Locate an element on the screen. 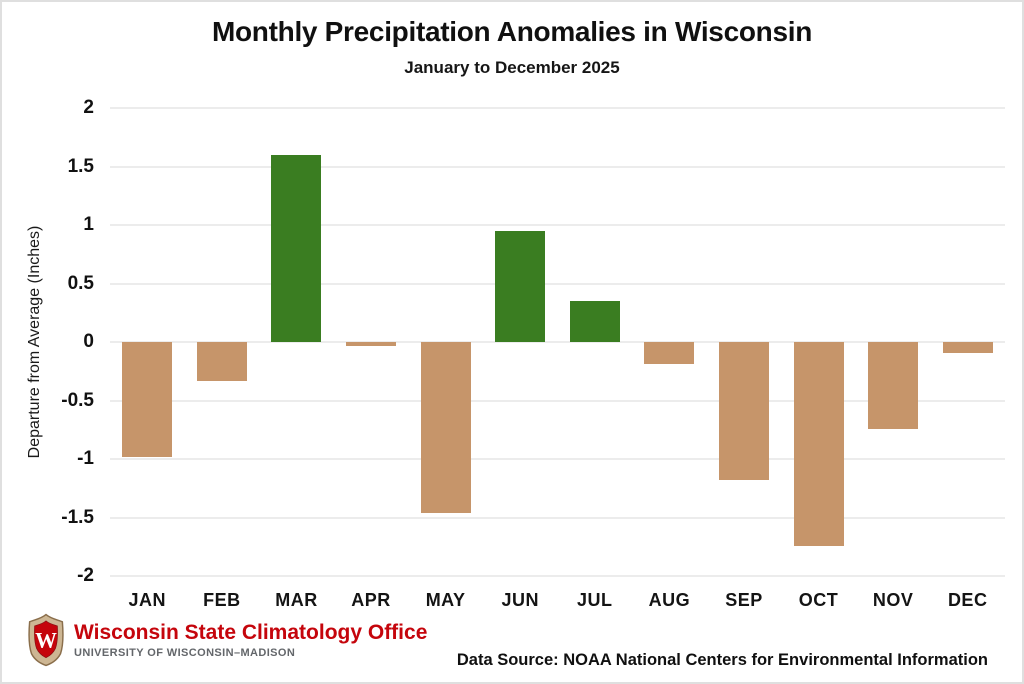 This screenshot has height=684, width=1024. y-tick-label: -1 is located at coordinates (85, 458).